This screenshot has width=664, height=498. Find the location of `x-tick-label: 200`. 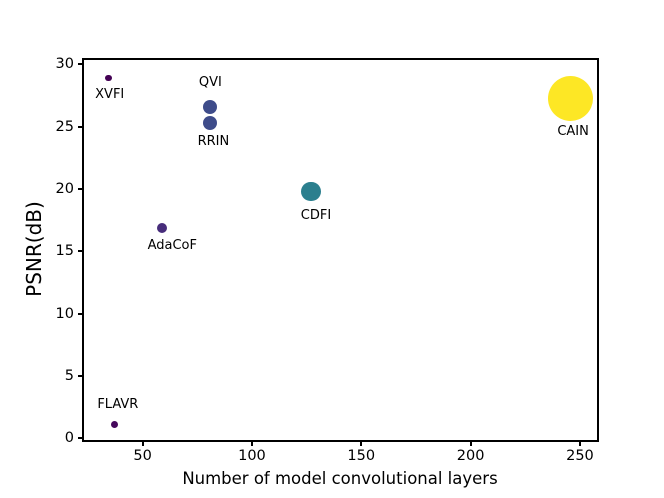

x-tick-label: 200 is located at coordinates (470, 456).